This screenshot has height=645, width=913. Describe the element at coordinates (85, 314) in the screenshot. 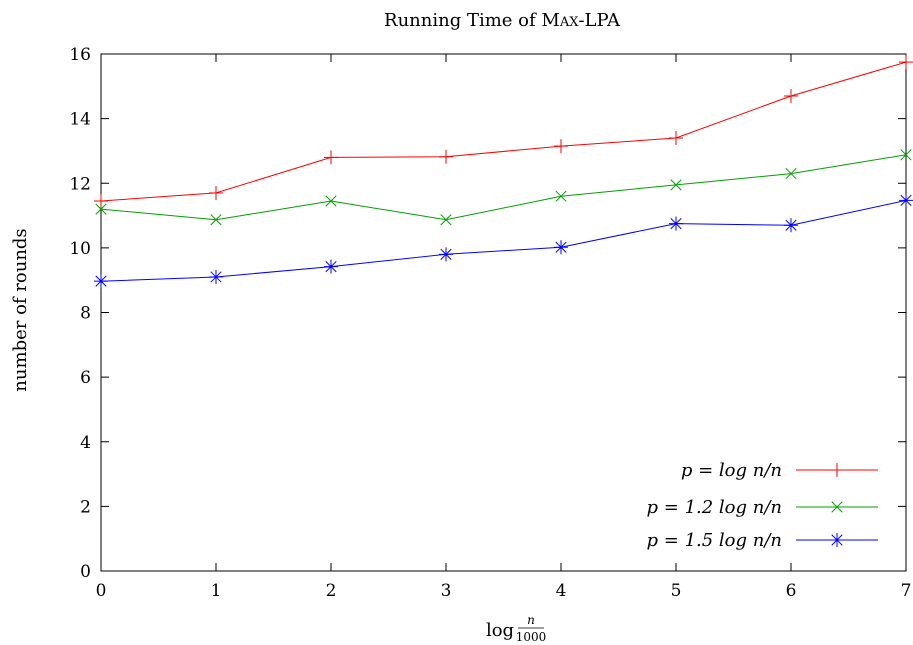

I see `y-tick-label: 8` at that location.